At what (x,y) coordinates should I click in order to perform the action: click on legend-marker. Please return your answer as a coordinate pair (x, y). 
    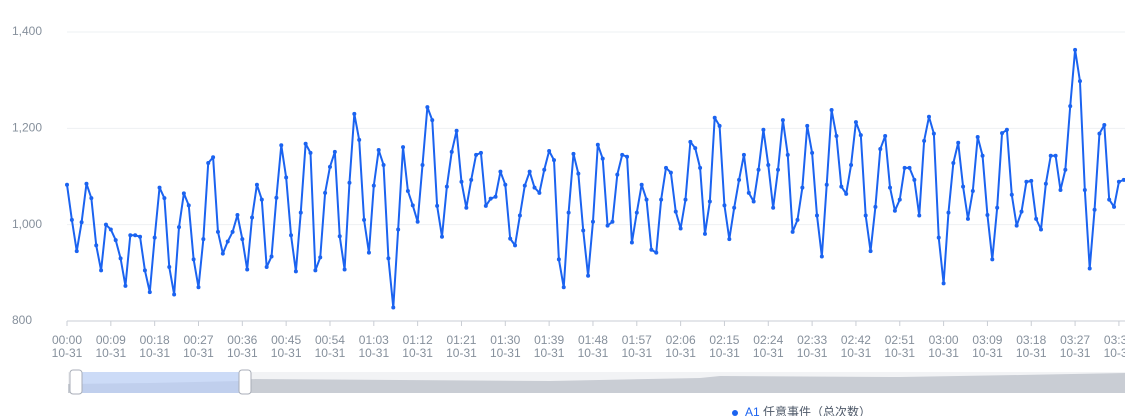
    Looking at the image, I should click on (735, 413).